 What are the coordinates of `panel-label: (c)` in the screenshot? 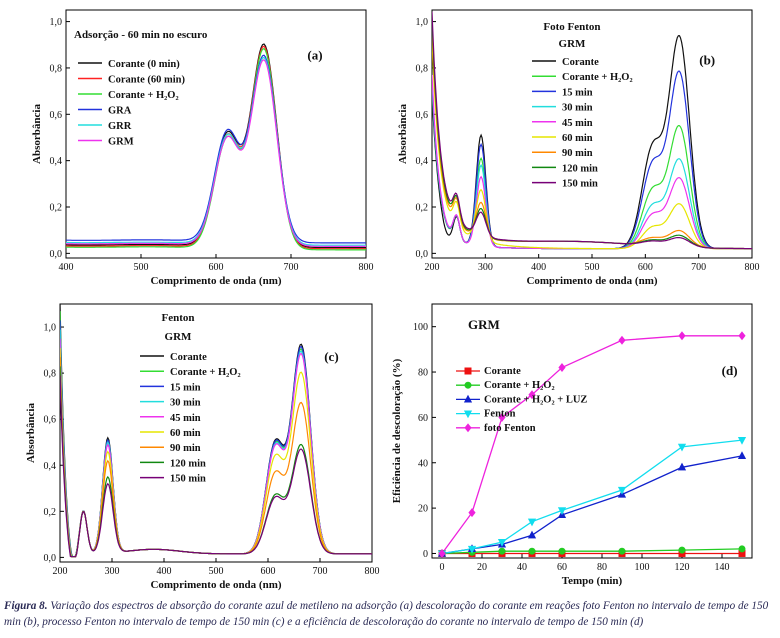 It's located at (331, 356).